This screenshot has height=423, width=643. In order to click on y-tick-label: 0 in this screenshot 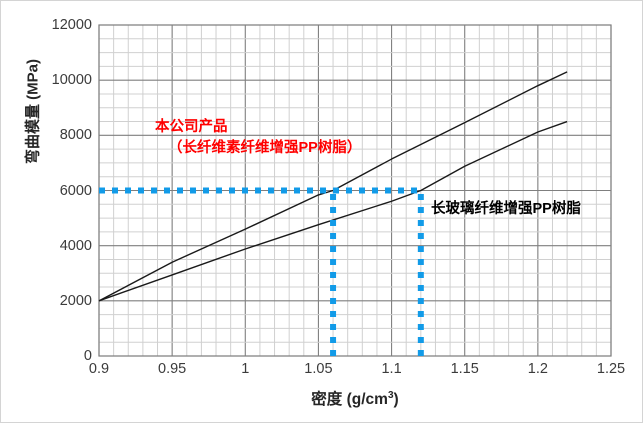, I will do `click(87, 356)`.